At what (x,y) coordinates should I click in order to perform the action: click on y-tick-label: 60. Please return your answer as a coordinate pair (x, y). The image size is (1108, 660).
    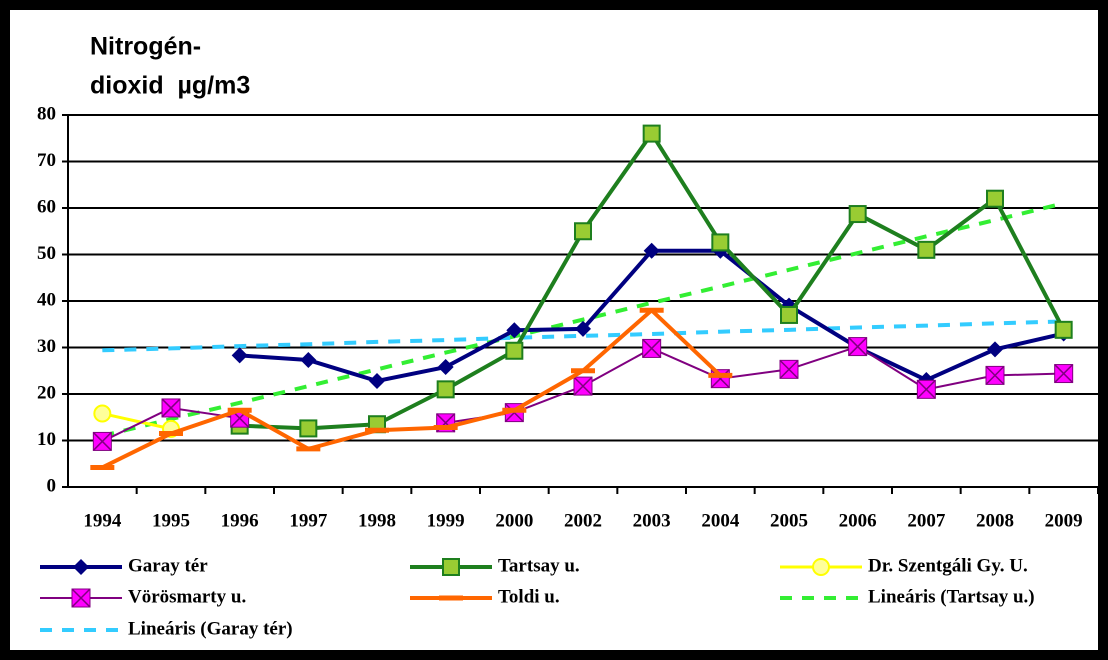
    Looking at the image, I should click on (46, 206).